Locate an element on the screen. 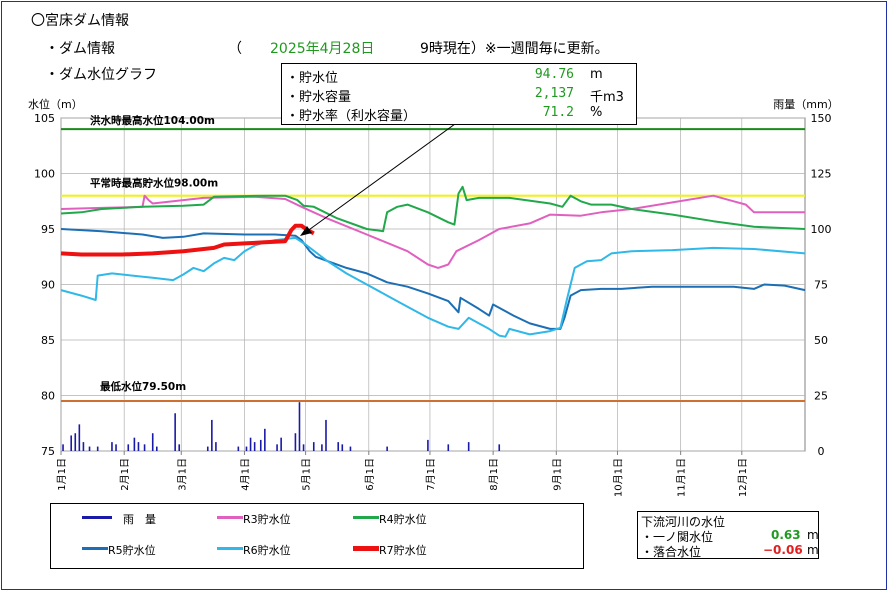 Image resolution: width=890 pixels, height=593 pixels. date-open-paren: （ is located at coordinates (235, 49).